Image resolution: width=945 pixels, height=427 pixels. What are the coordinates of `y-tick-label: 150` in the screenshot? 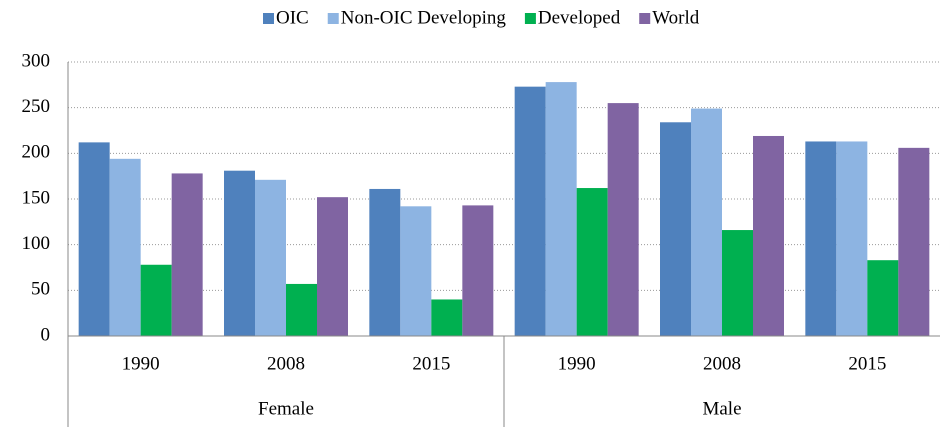 It's located at (36, 197).